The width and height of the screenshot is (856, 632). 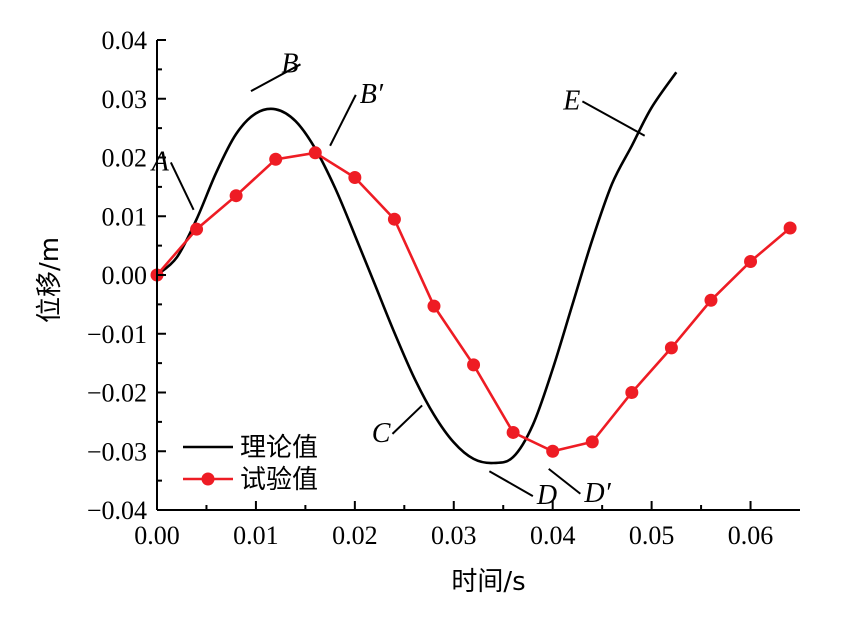 I want to click on annotation-label: B′, so click(x=372, y=94).